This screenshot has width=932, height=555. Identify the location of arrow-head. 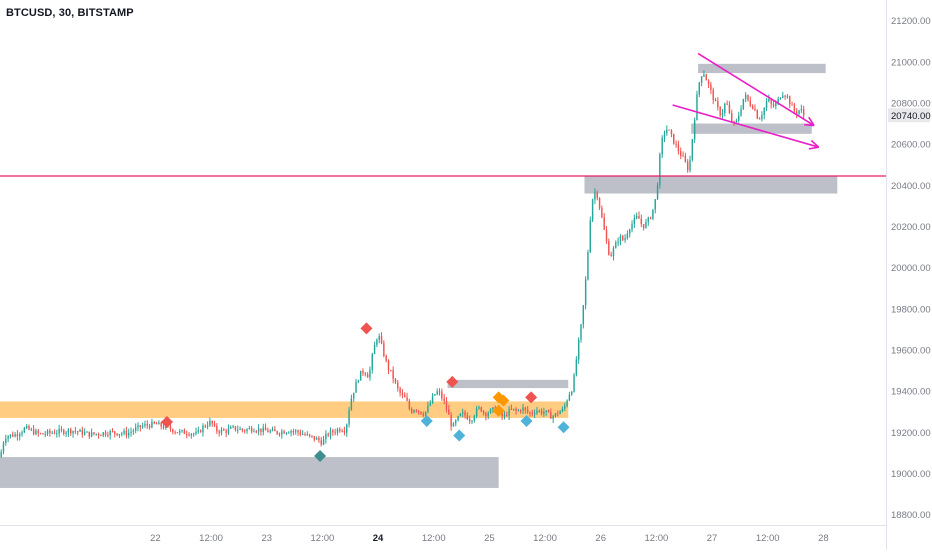
(815, 143).